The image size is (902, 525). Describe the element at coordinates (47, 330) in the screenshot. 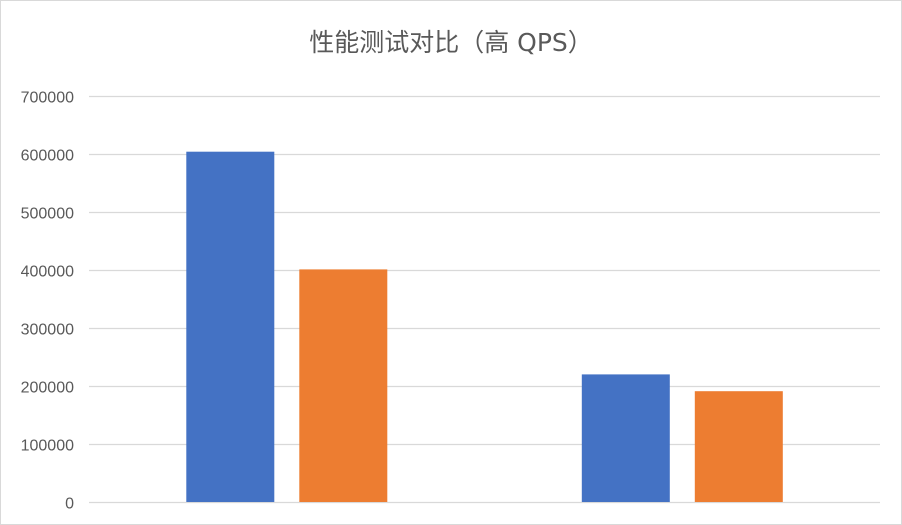

I see `y-tick-label: 300000` at that location.